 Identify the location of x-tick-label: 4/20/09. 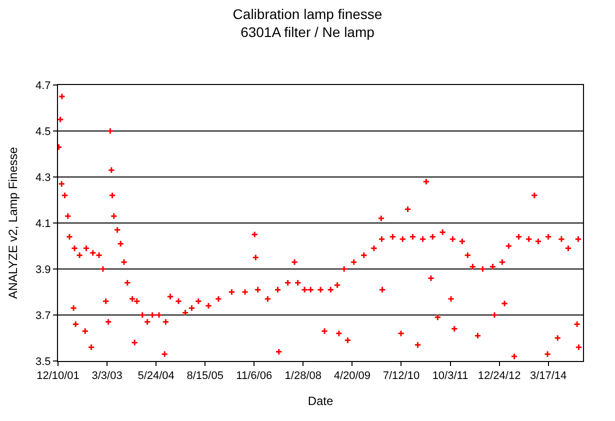
(352, 376).